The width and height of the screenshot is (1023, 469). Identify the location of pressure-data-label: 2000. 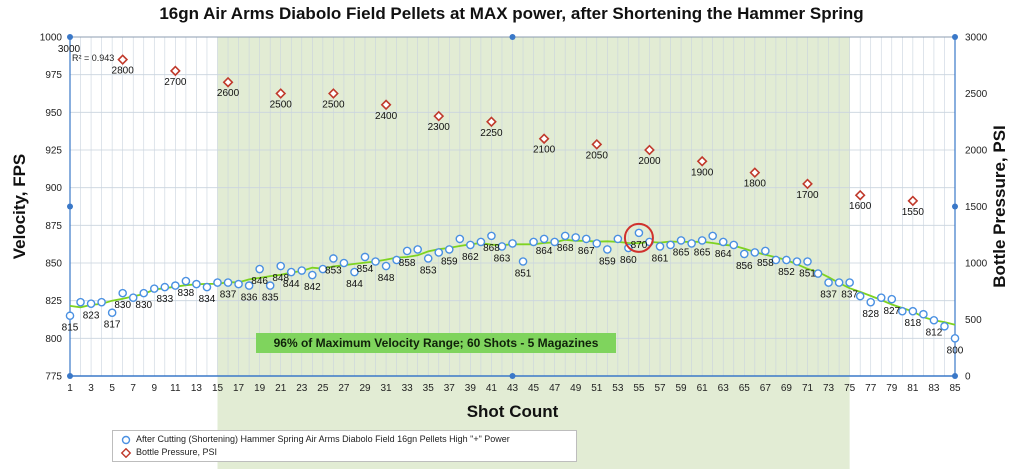
(649, 161).